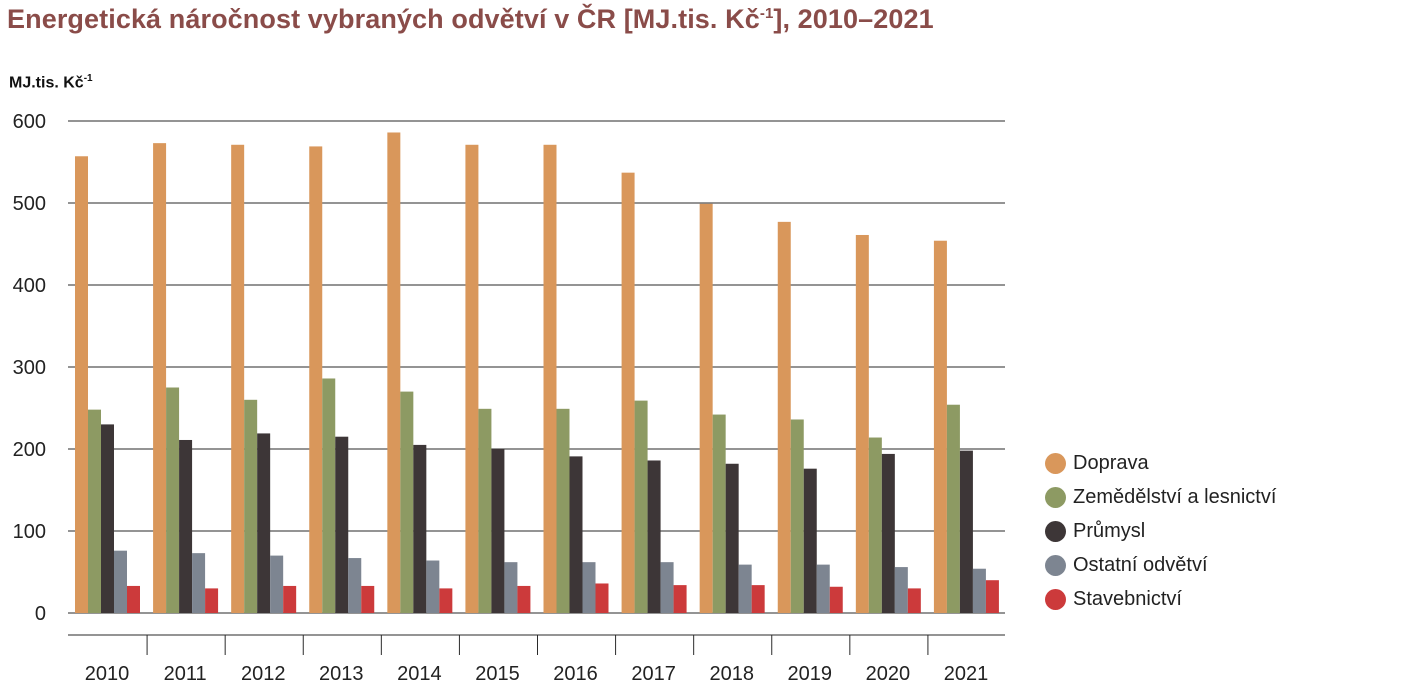  Describe the element at coordinates (94, 511) in the screenshot. I see `bar-zemědělství-a-lesnictví-2010` at that location.